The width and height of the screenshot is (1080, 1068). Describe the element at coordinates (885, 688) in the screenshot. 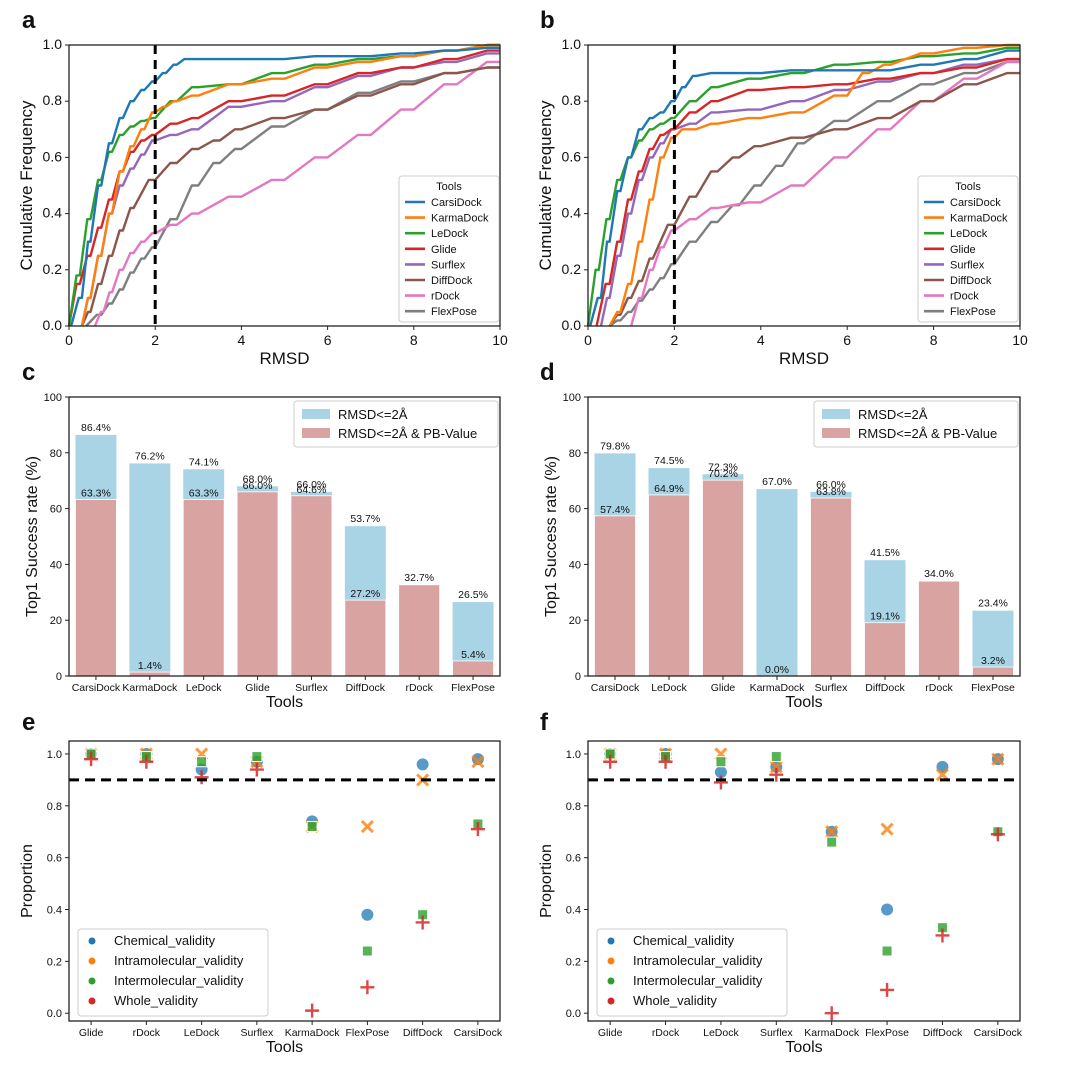

I see `x-tick-label: DiffDock` at that location.